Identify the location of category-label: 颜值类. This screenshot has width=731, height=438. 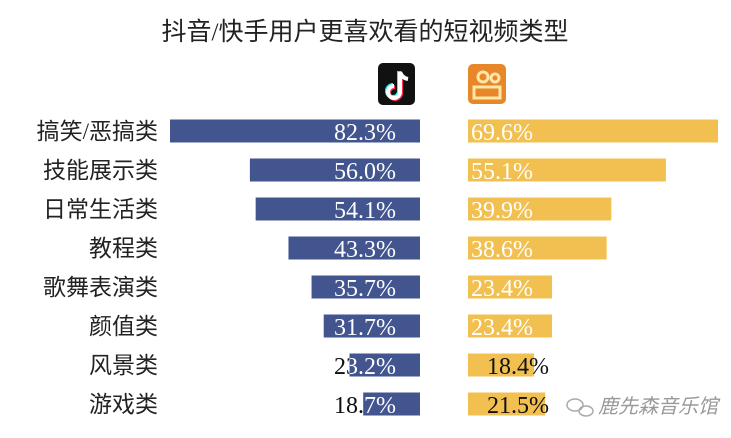
(123, 326).